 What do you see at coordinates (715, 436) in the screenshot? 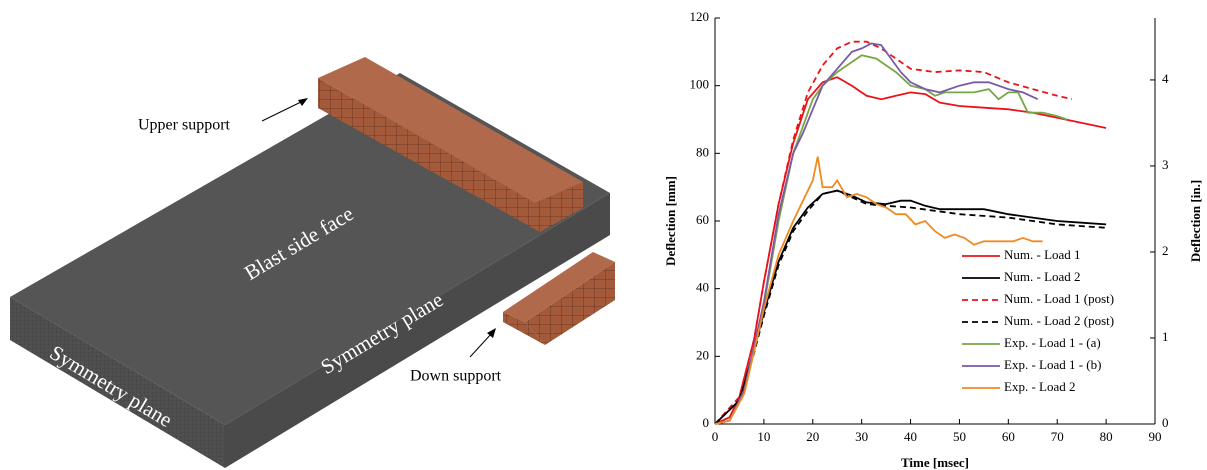
I see `x-tick-label: 0` at bounding box center [715, 436].